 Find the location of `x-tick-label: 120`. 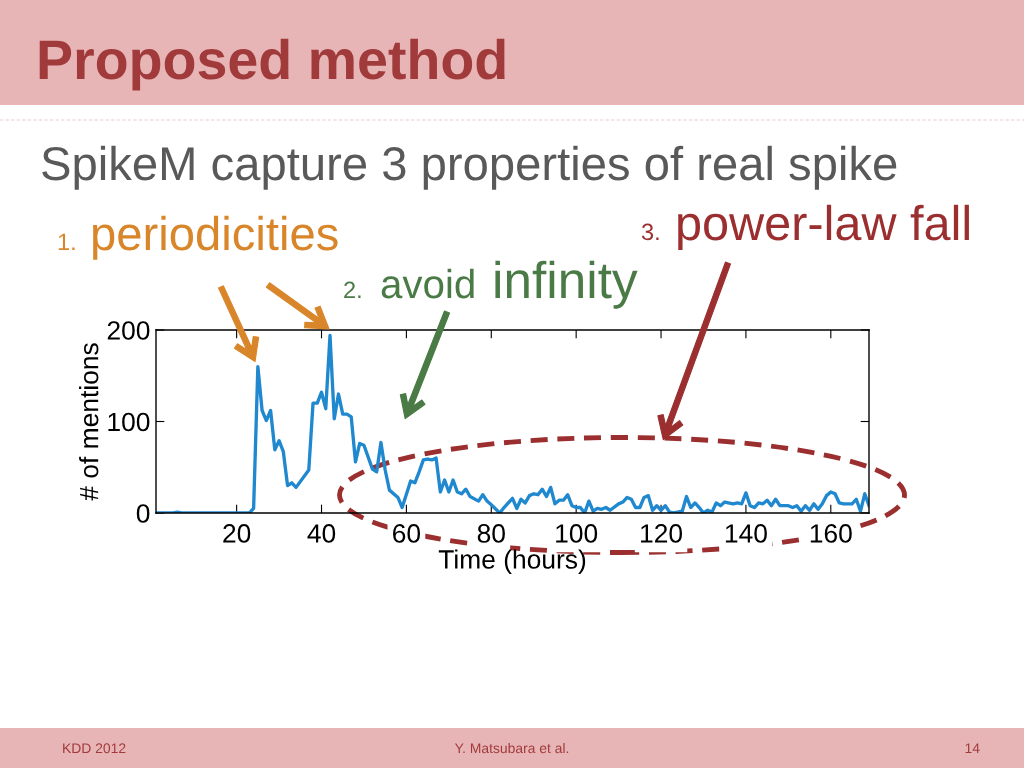

x-tick-label: 120 is located at coordinates (662, 533).